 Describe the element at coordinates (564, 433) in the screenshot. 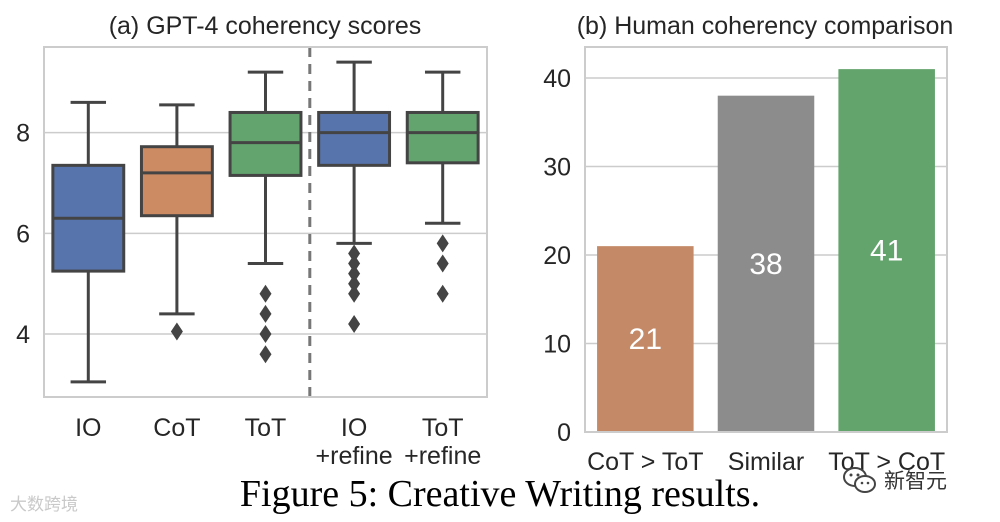

I see `y-tick-label: 0` at that location.